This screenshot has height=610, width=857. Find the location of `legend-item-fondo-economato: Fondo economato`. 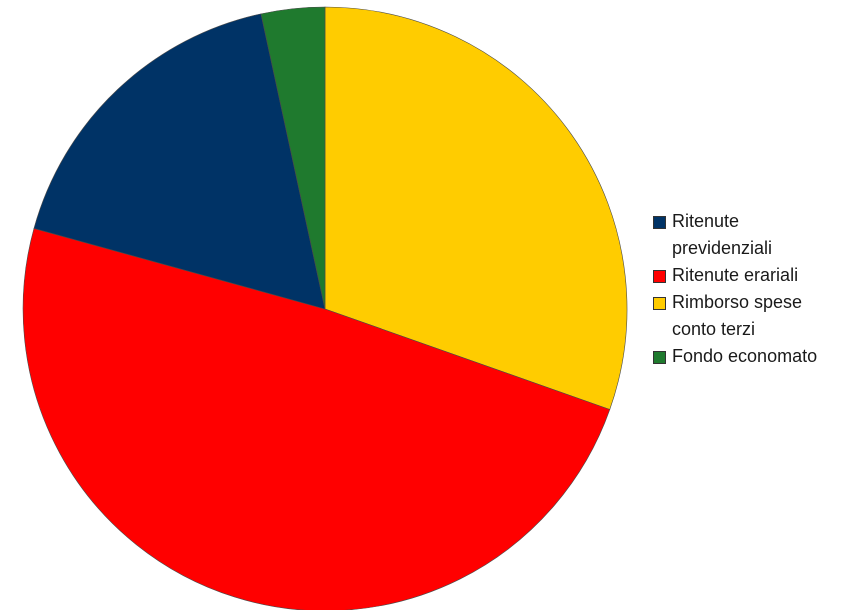

legend-item-fondo-economato: Fondo economato is located at coordinates (753, 358).